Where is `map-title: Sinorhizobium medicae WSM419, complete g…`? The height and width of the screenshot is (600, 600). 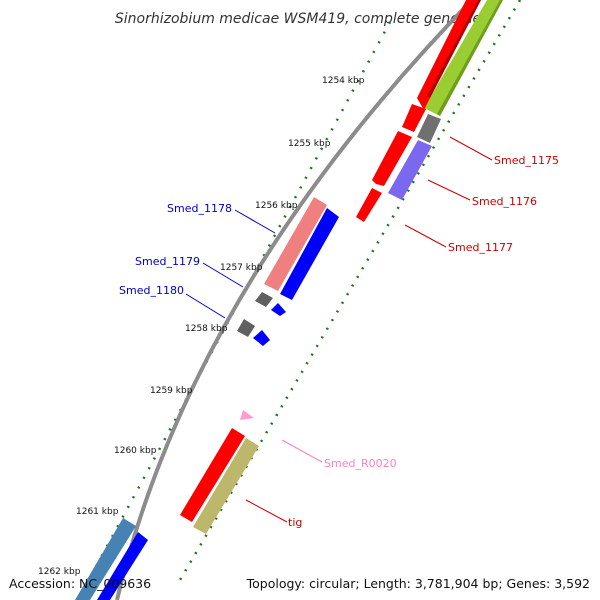
map-title: Sinorhizobium medicae WSM419, complete g… is located at coordinates (298, 19).